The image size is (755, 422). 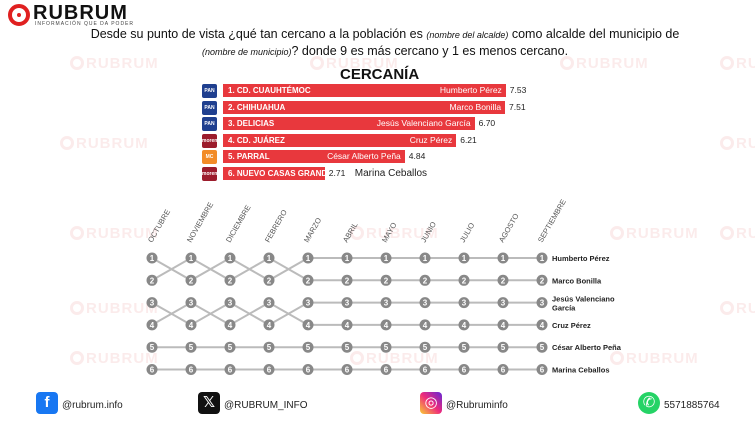 I want to click on bar-row: PAN 1. CD. CUAUHTÉMOC Humberto Pérez 7.53, so click(x=402, y=91).